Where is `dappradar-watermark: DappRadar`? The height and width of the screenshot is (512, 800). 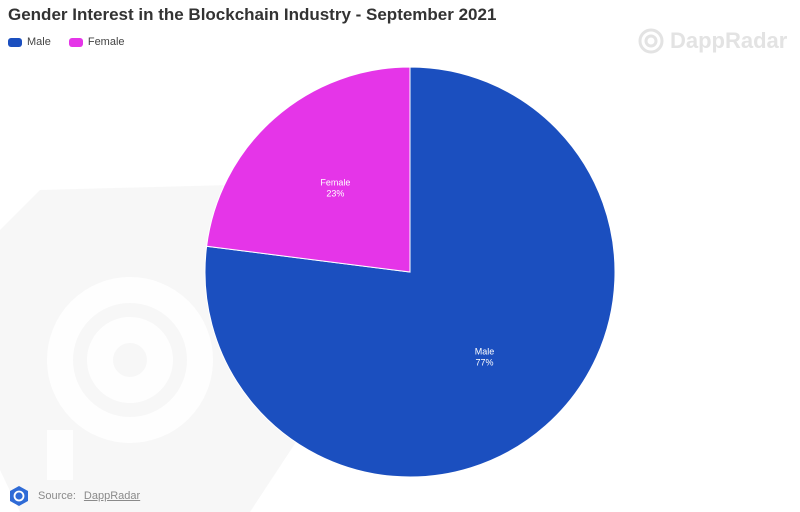 dappradar-watermark: DappRadar is located at coordinates (712, 41).